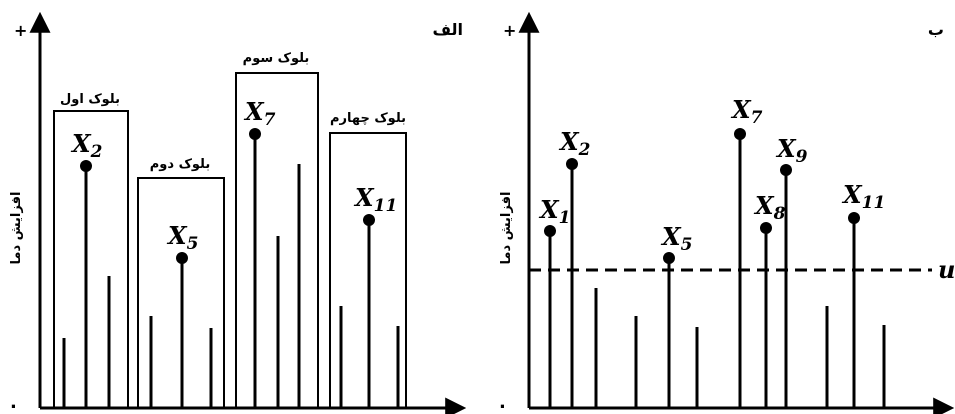 The image size is (955, 414). Describe the element at coordinates (368, 118) in the screenshot. I see `block-4-label: بلوک چهارم` at that location.